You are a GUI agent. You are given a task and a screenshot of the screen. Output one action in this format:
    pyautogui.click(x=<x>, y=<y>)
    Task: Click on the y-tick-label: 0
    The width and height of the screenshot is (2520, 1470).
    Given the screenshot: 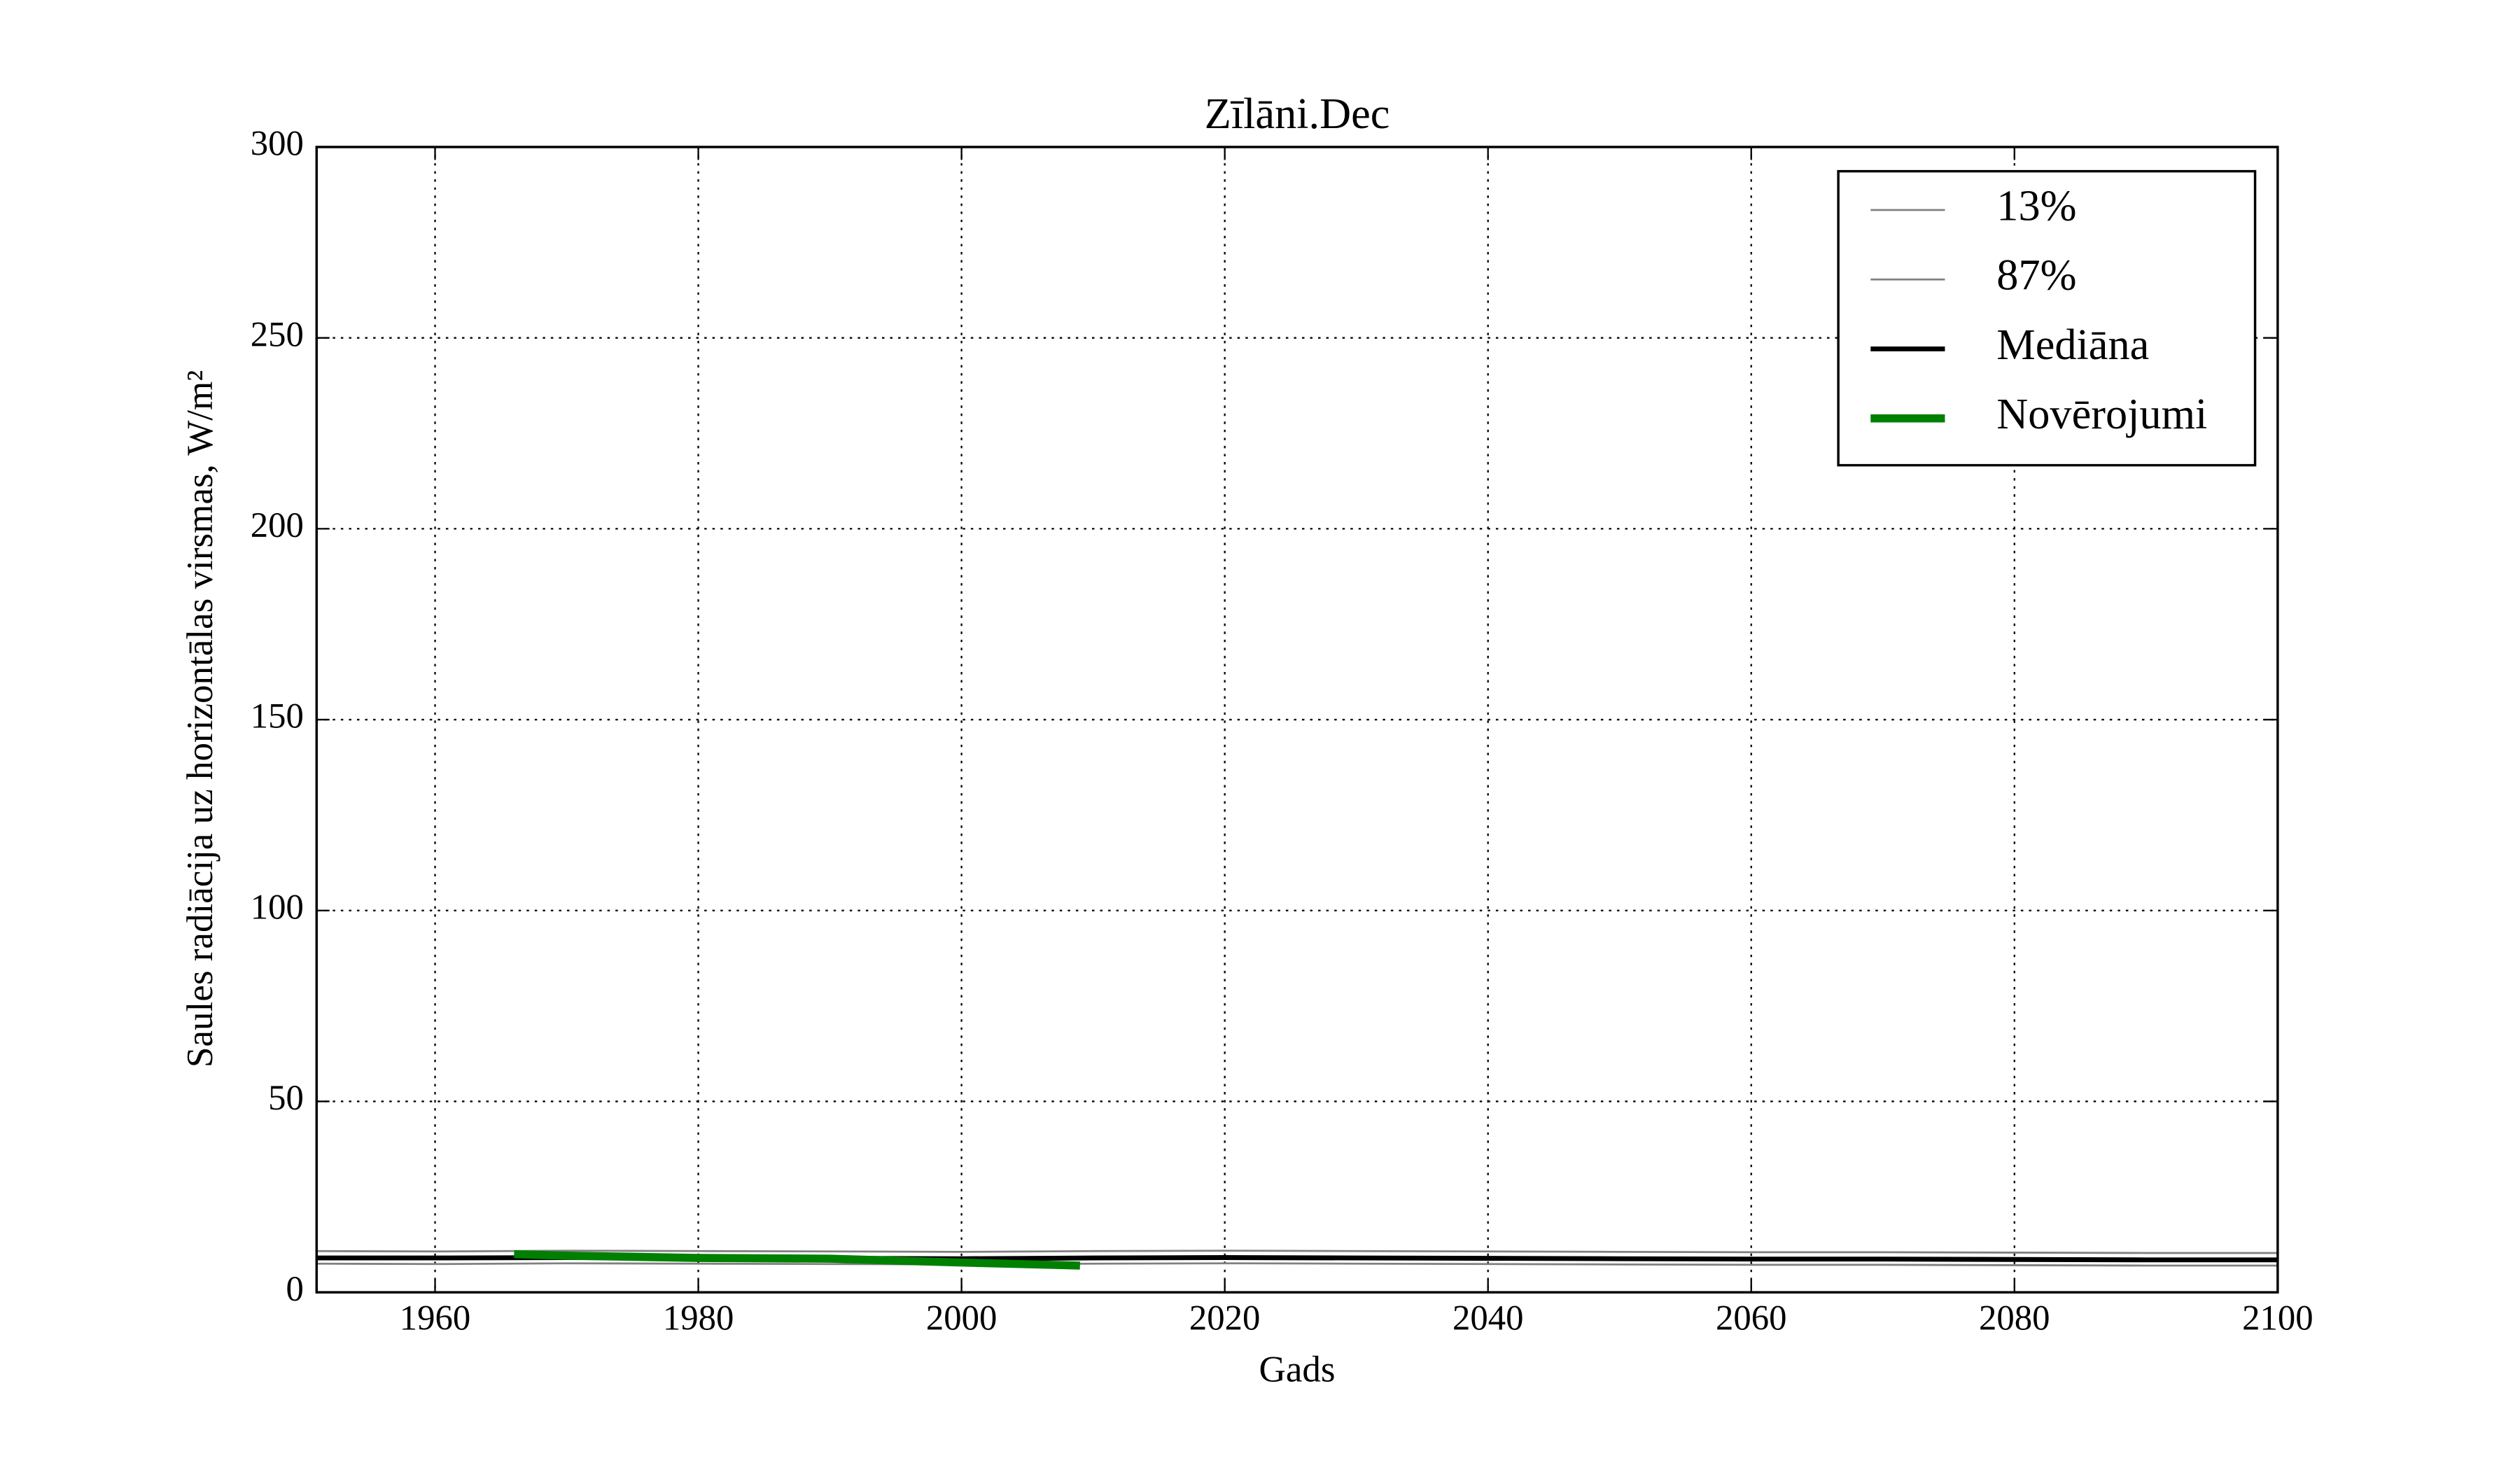 What is the action you would take?
    pyautogui.click(x=294, y=1288)
    